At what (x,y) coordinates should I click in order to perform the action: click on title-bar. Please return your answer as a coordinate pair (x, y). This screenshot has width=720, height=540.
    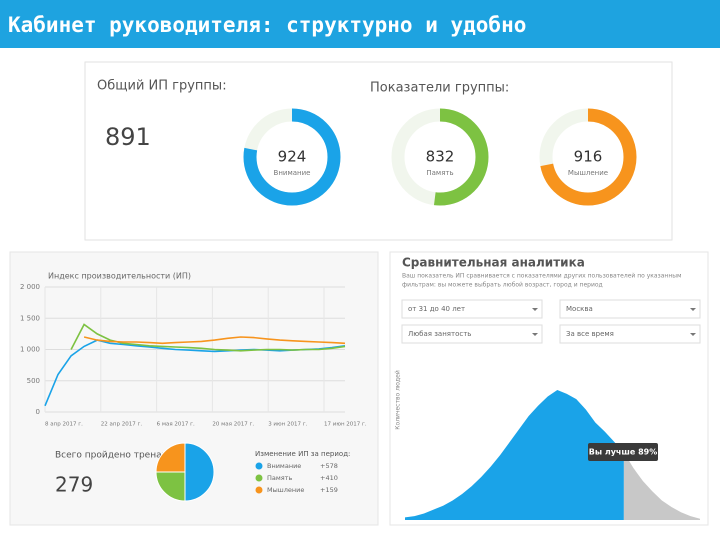
    Looking at the image, I should click on (360, 24).